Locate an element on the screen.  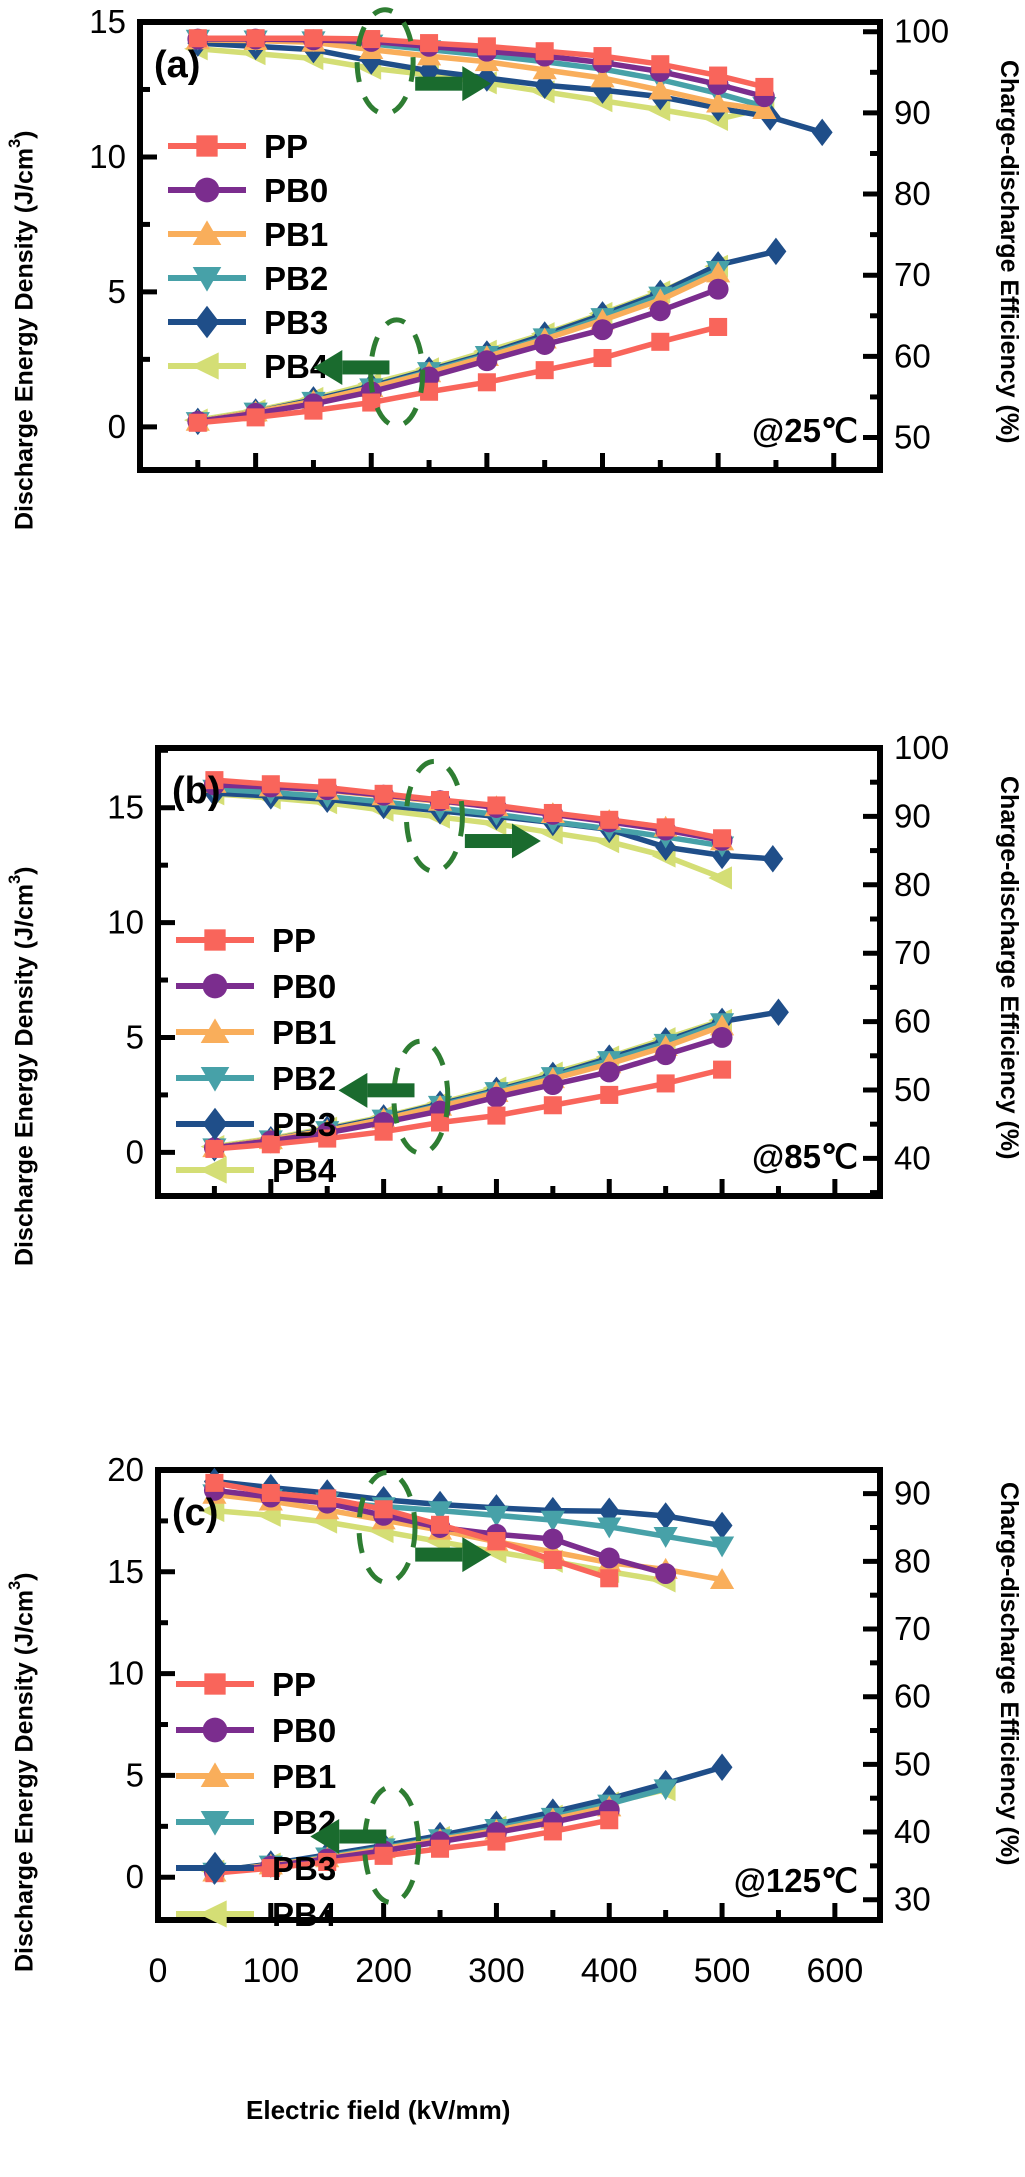
series-pp-energy-density is located at coordinates (468, 1109).